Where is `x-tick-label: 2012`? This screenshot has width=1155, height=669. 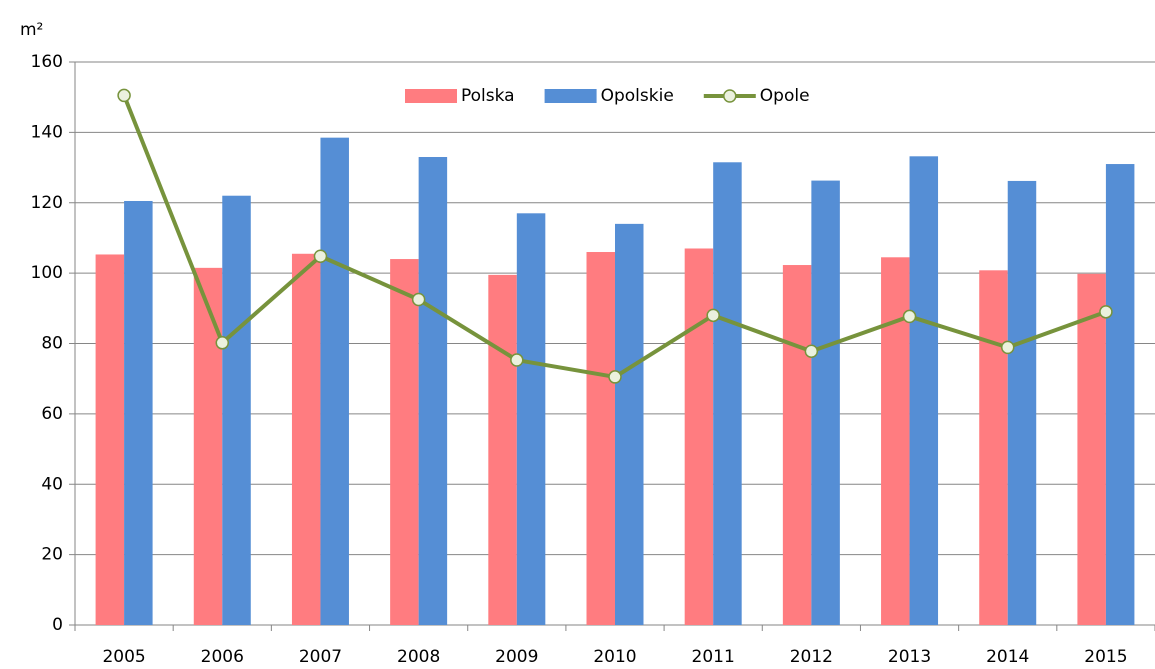 x-tick-label: 2012 is located at coordinates (811, 657).